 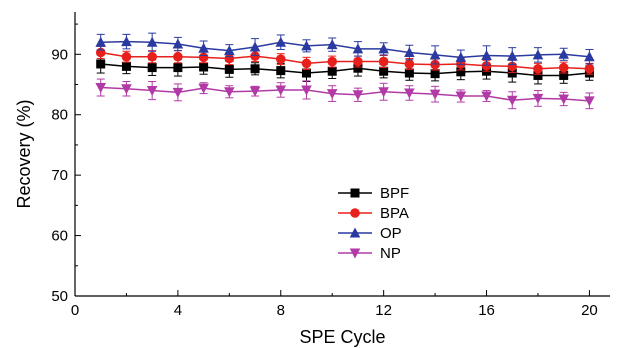 I want to click on series-np, so click(x=345, y=94).